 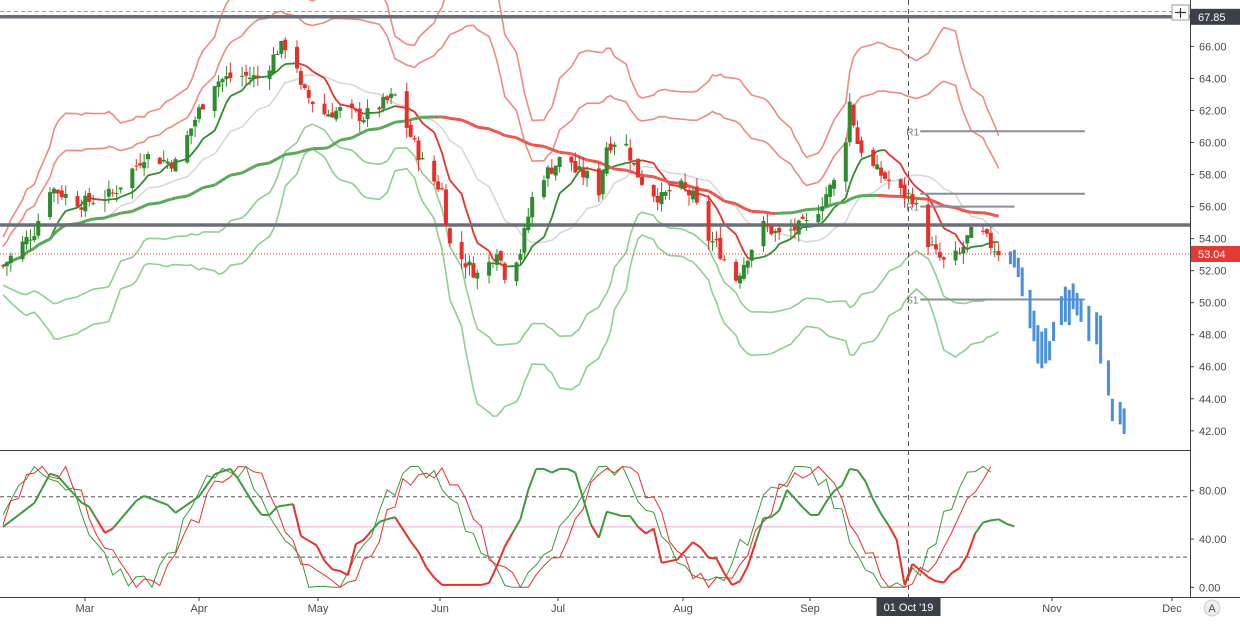 What do you see at coordinates (198, 609) in the screenshot?
I see `time-label: Apr` at bounding box center [198, 609].